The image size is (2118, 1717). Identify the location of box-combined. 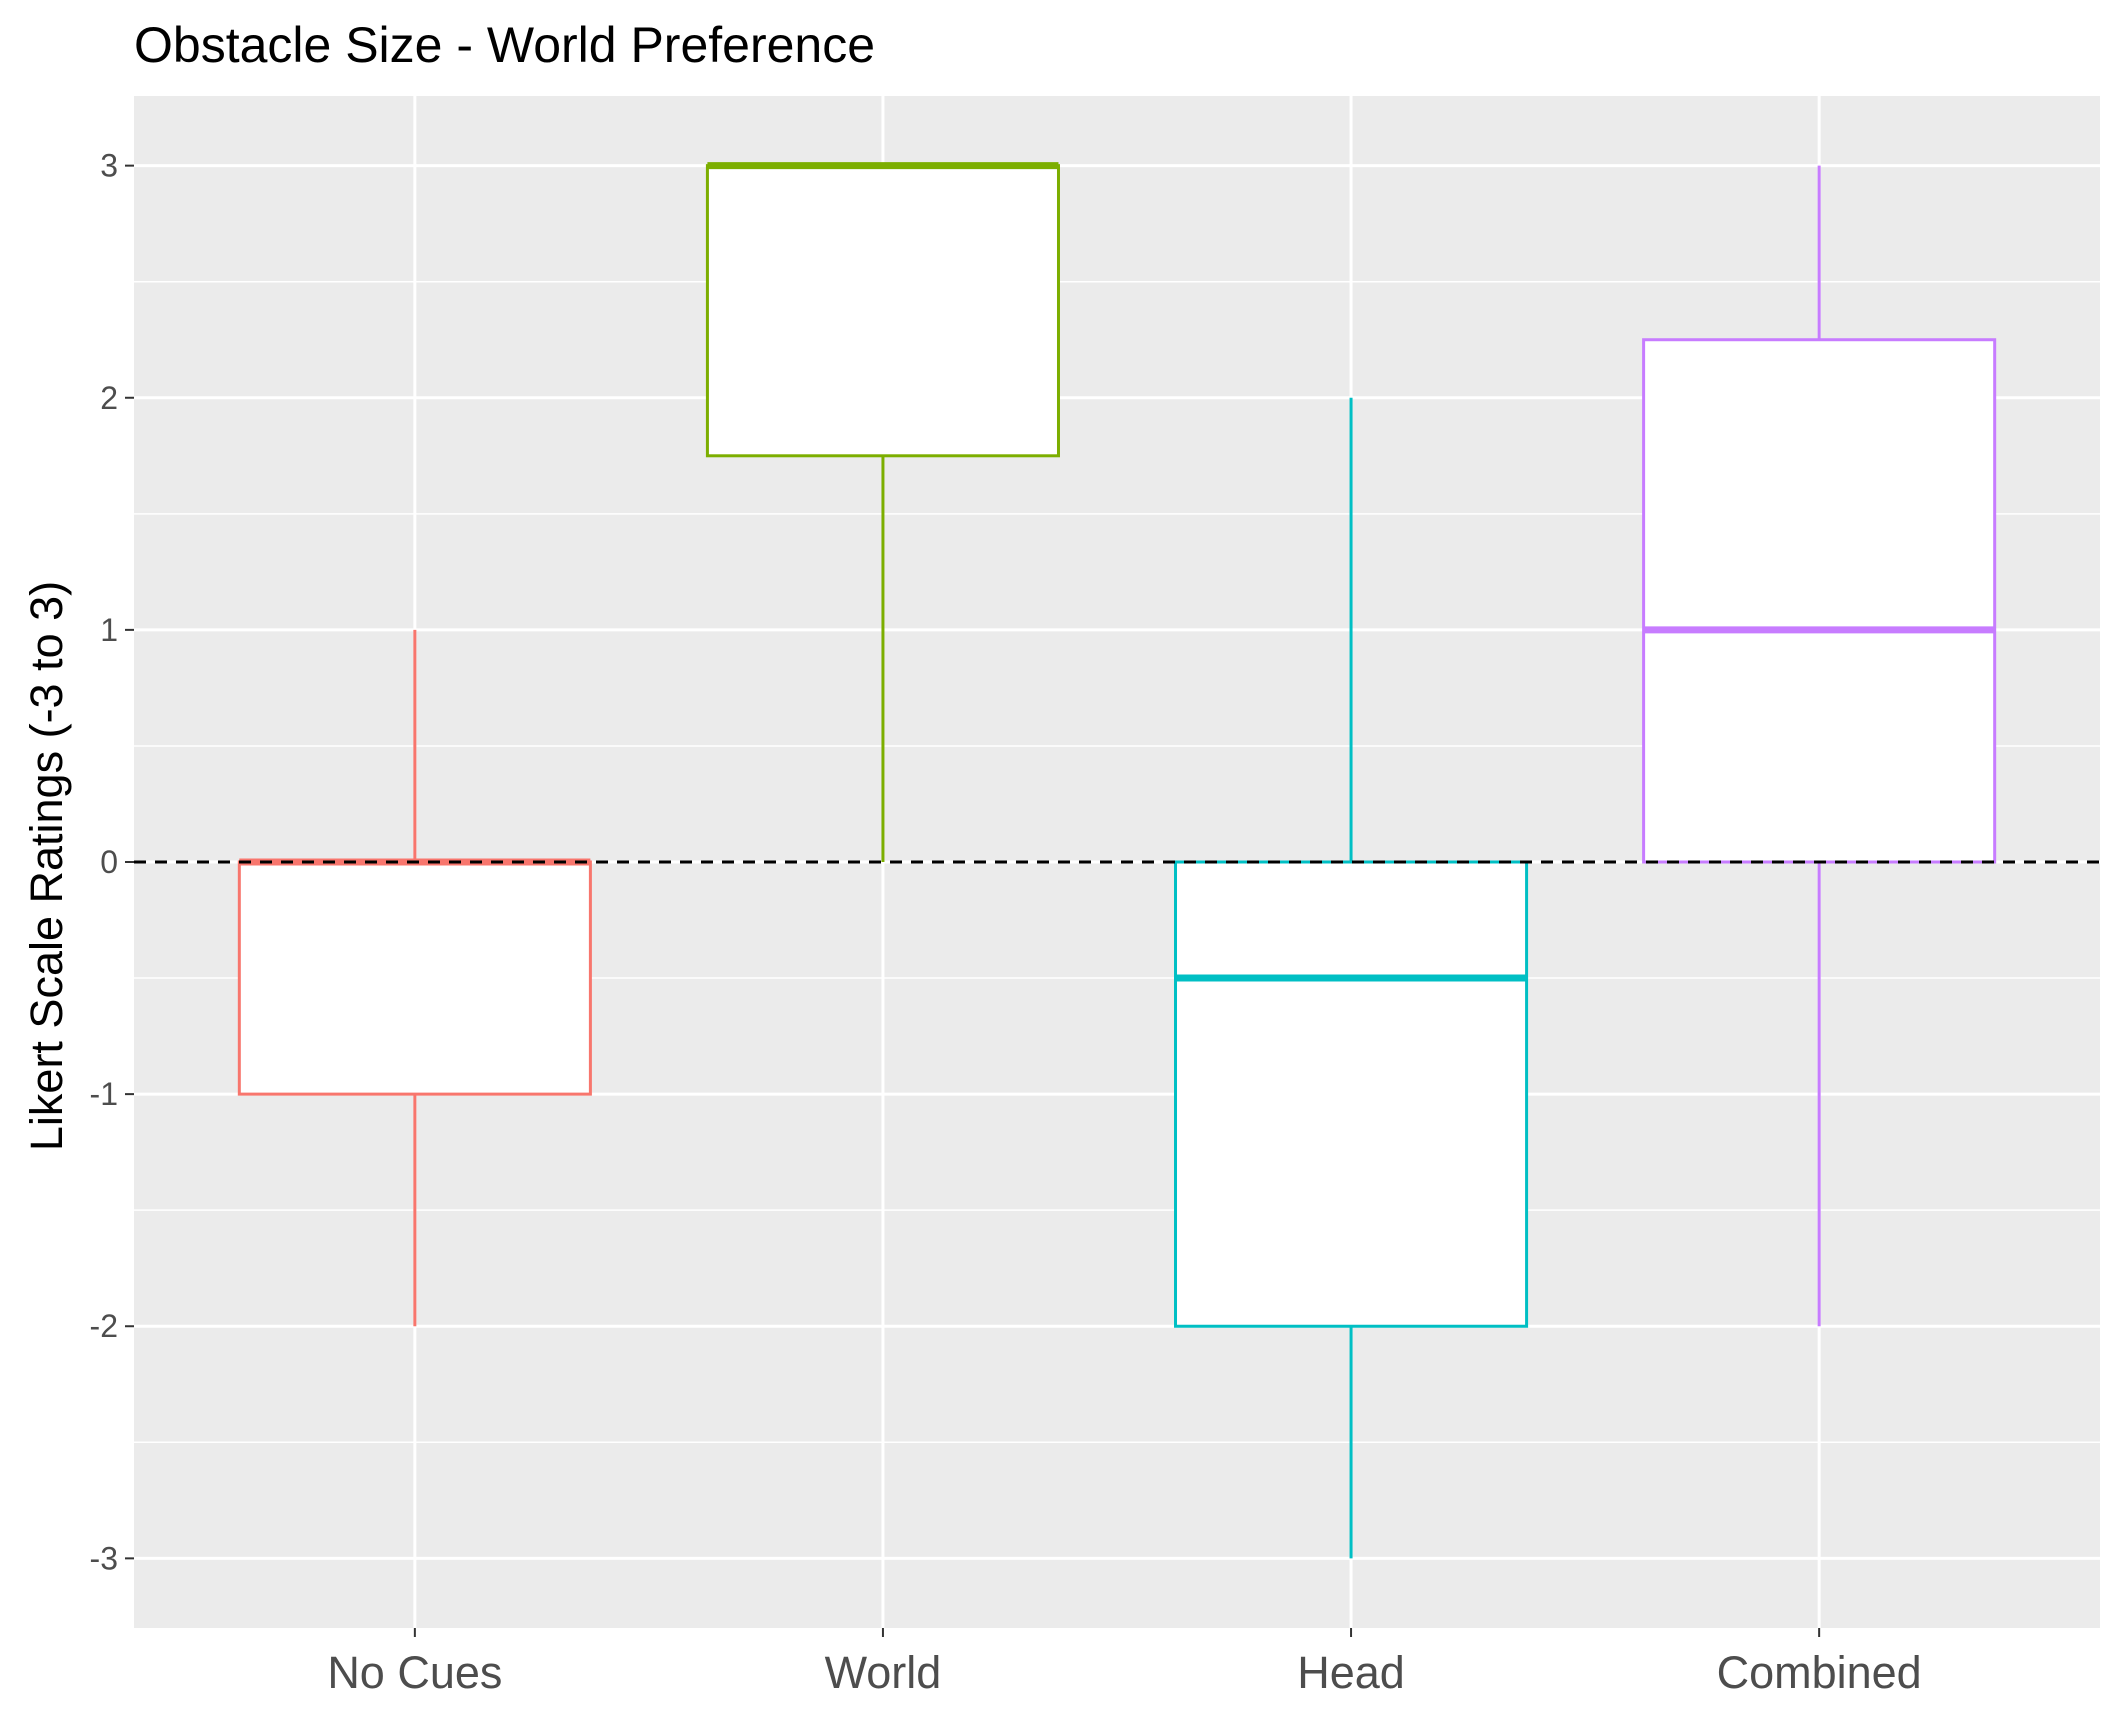
(1819, 746).